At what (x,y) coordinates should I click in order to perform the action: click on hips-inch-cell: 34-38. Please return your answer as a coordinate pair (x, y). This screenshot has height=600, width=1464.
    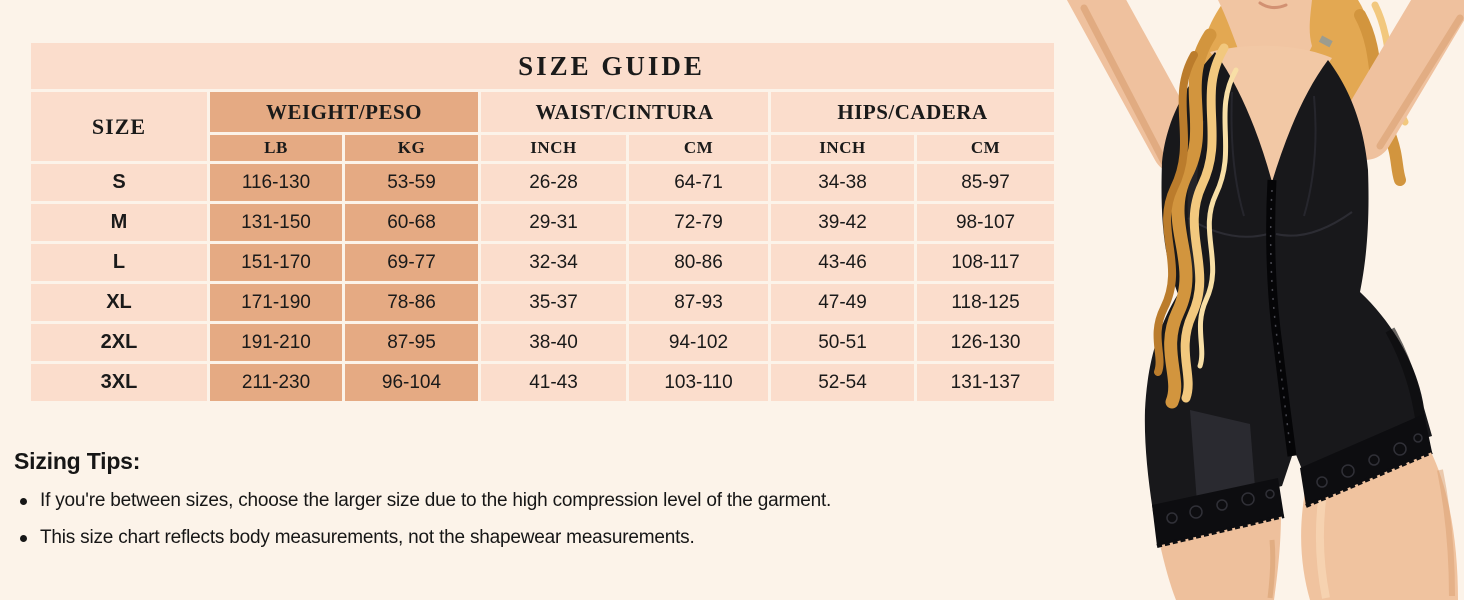
    Looking at the image, I should click on (842, 182).